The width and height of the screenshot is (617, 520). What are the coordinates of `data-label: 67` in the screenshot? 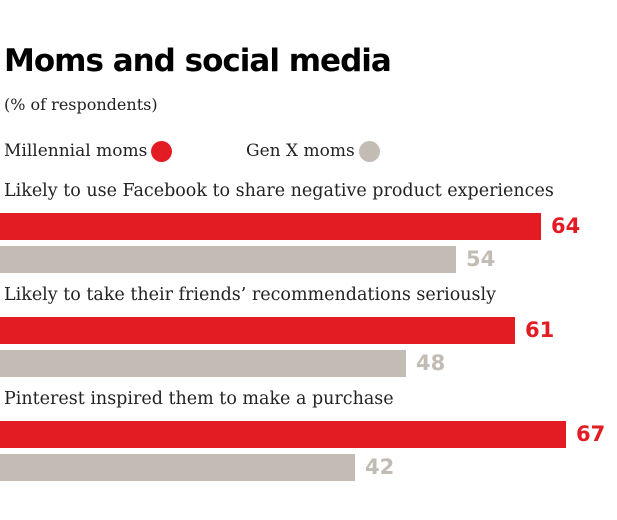 It's located at (591, 434).